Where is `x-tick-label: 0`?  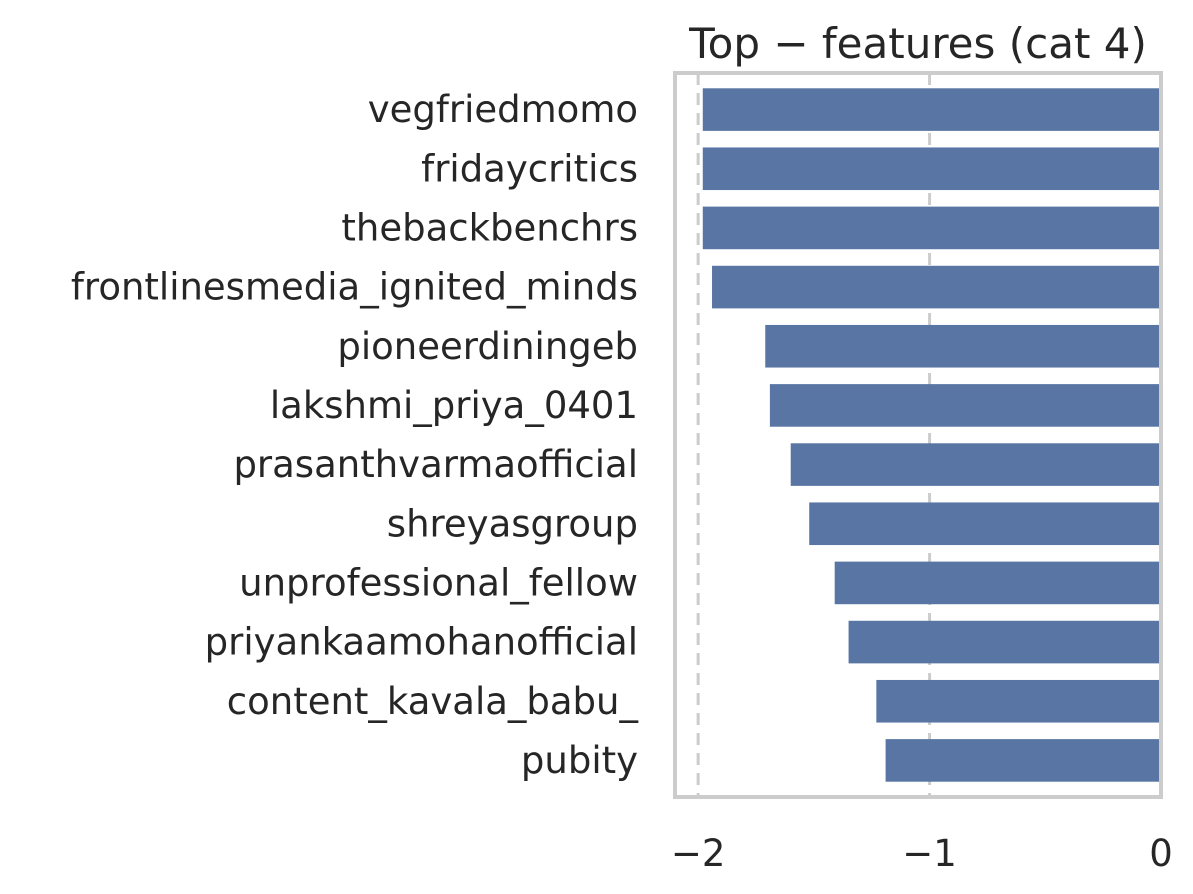 x-tick-label: 0 is located at coordinates (1161, 853).